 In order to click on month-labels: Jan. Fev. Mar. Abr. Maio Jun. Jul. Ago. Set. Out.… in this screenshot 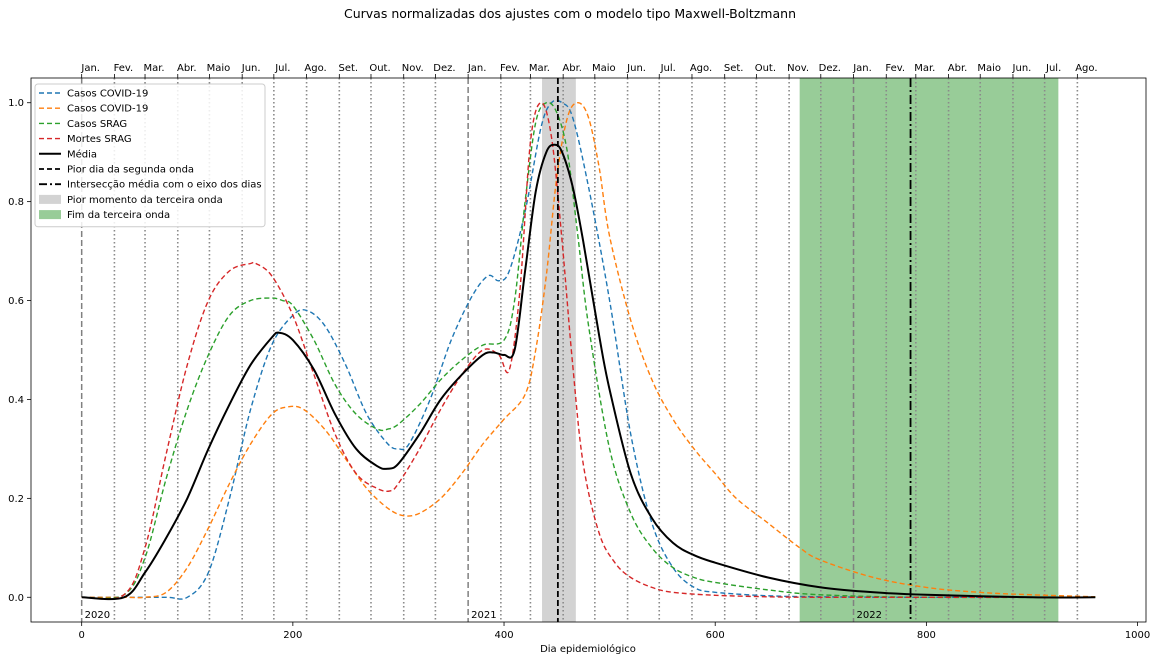, I will do `click(589, 70)`.